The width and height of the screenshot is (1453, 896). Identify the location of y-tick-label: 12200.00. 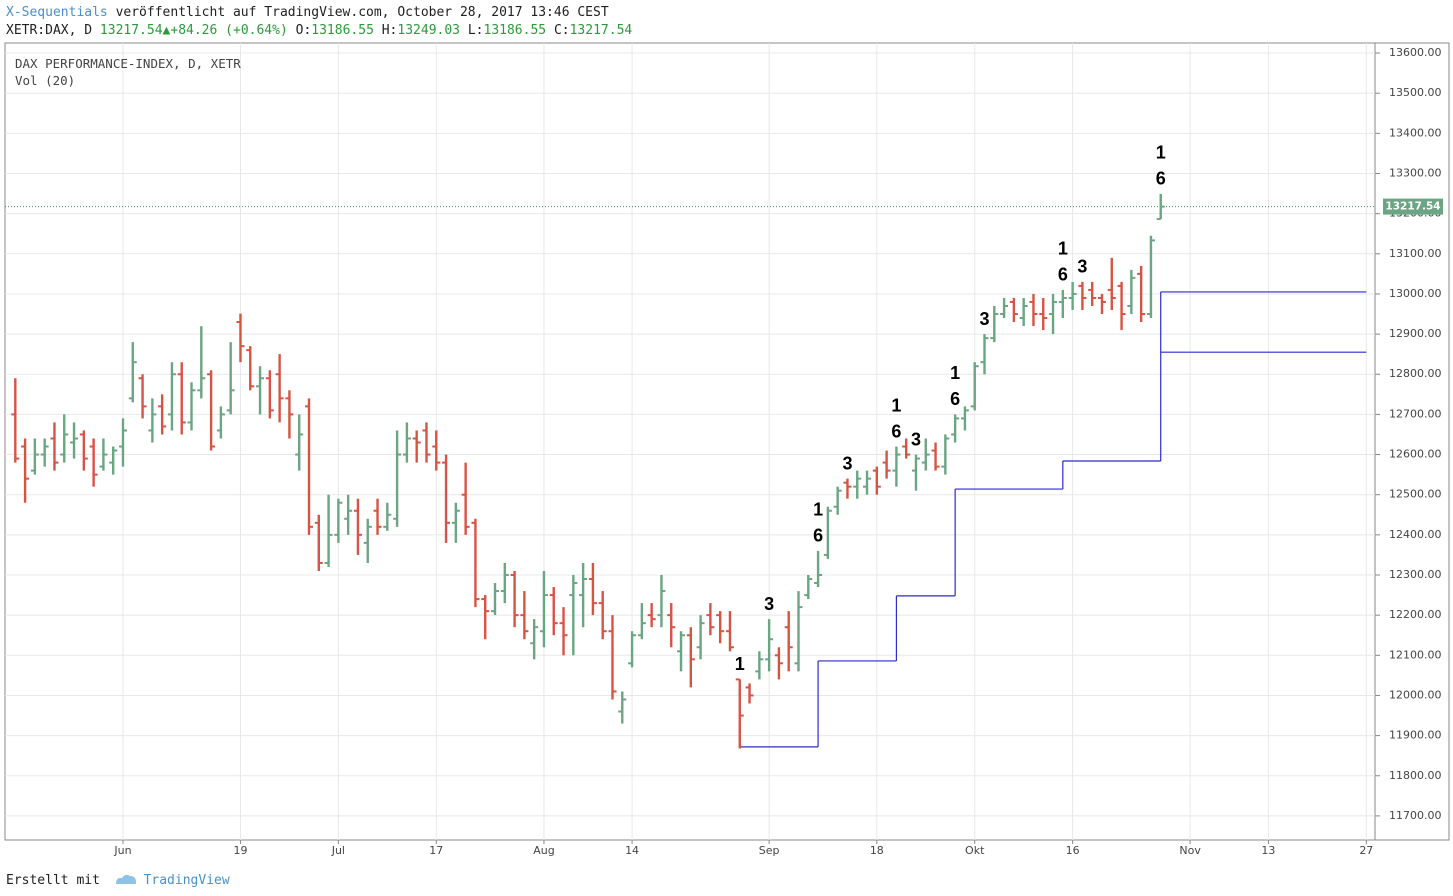
(1415, 614).